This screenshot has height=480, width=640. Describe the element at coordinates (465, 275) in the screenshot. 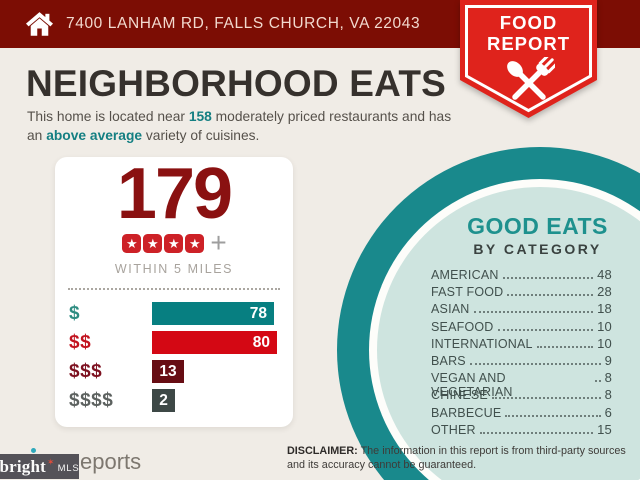

I see `category-label: AMERICAN` at that location.